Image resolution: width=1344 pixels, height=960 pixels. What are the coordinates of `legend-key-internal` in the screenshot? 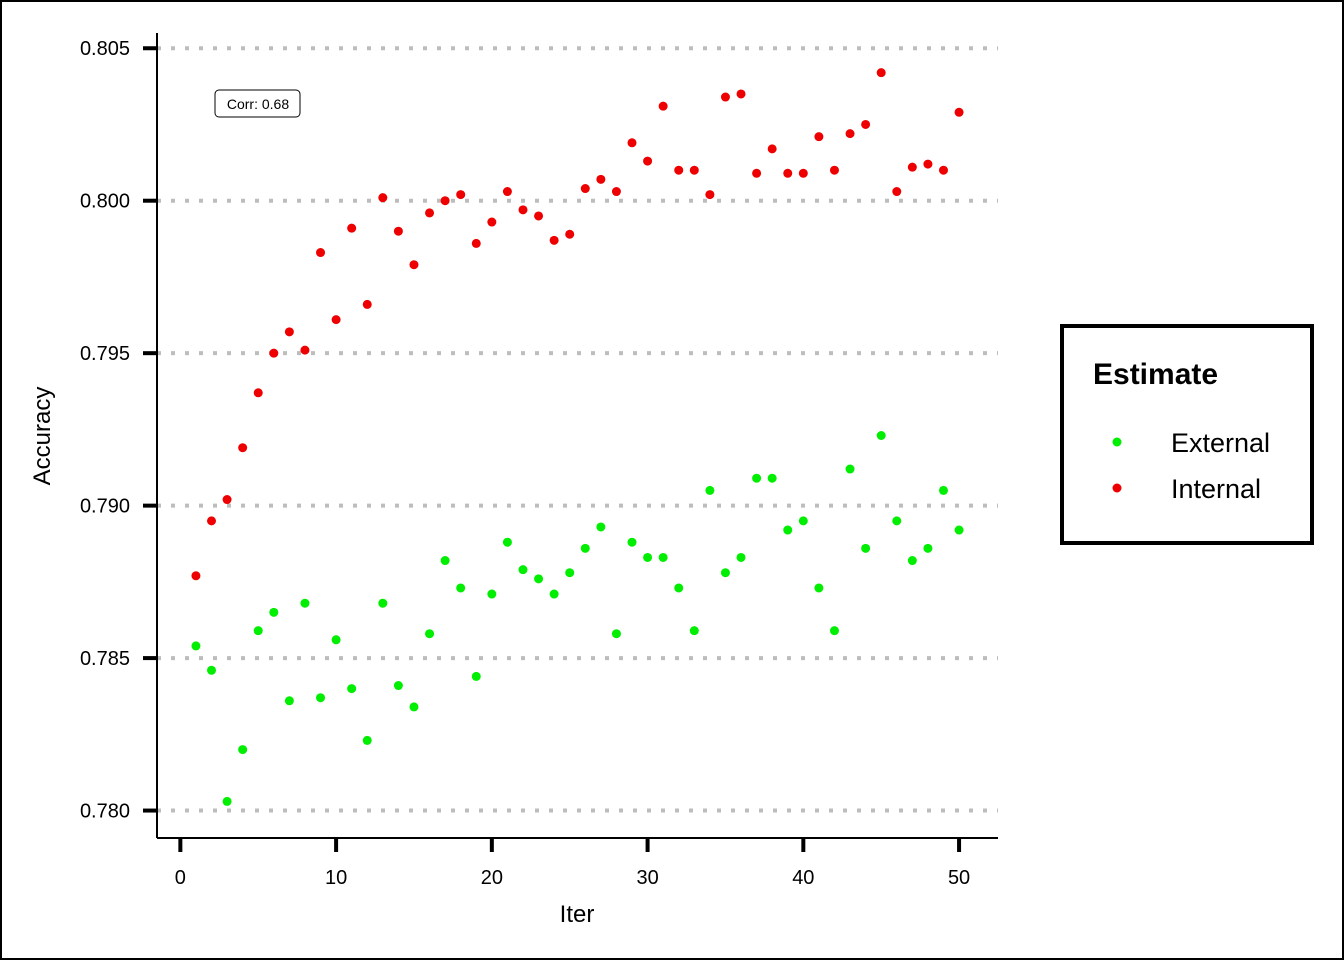 It's located at (1117, 488).